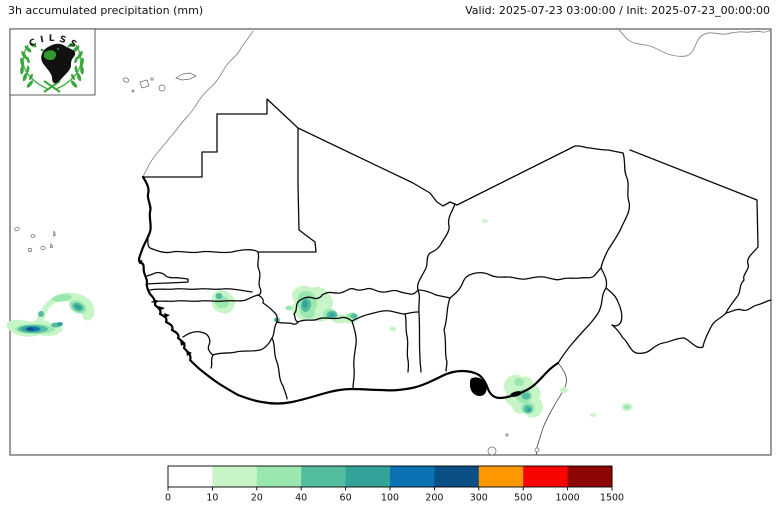  What do you see at coordinates (257, 498) in the screenshot?
I see `colorbar-tick-label: 20` at bounding box center [257, 498].